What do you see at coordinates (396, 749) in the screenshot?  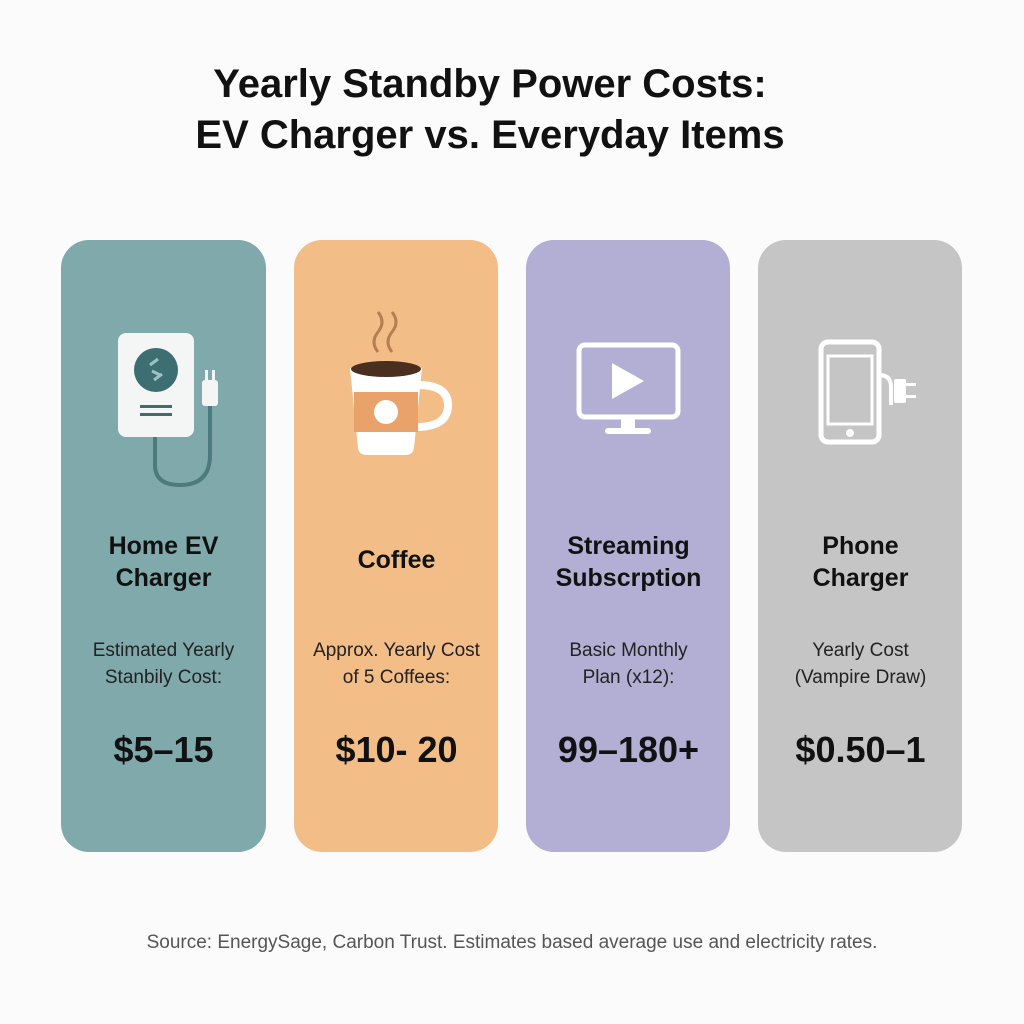 I see `card-value: $10- 20` at bounding box center [396, 749].